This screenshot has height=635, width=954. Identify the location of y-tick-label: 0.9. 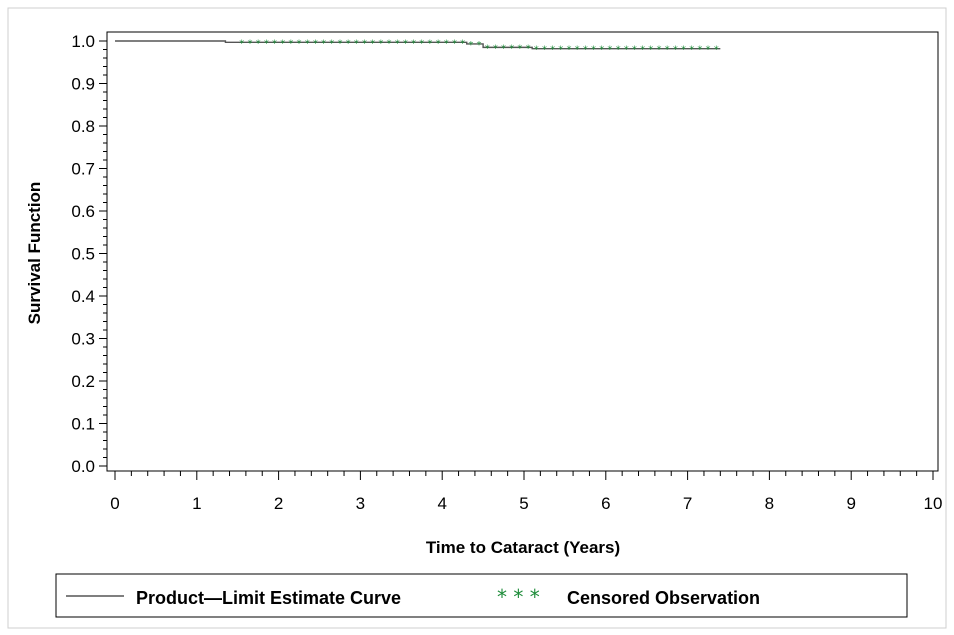
(83, 84).